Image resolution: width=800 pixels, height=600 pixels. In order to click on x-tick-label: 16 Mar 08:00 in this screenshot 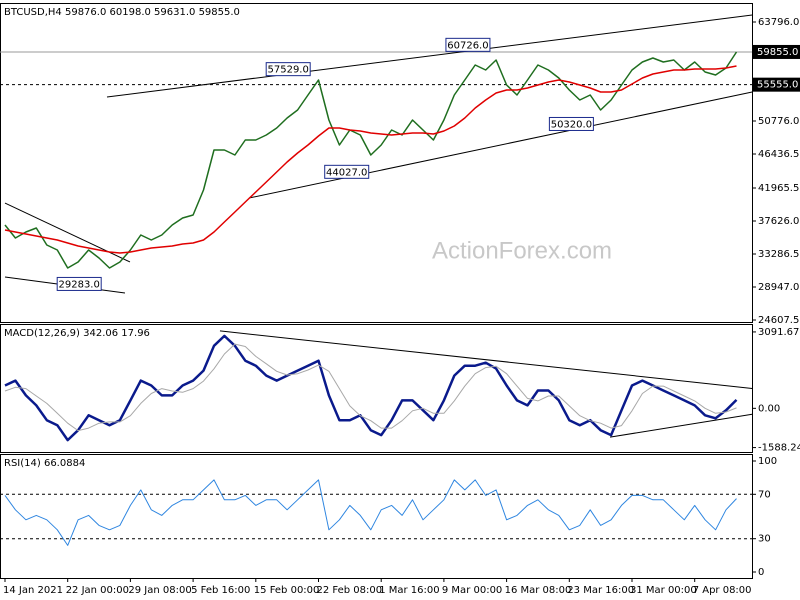, I will do `click(538, 590)`.